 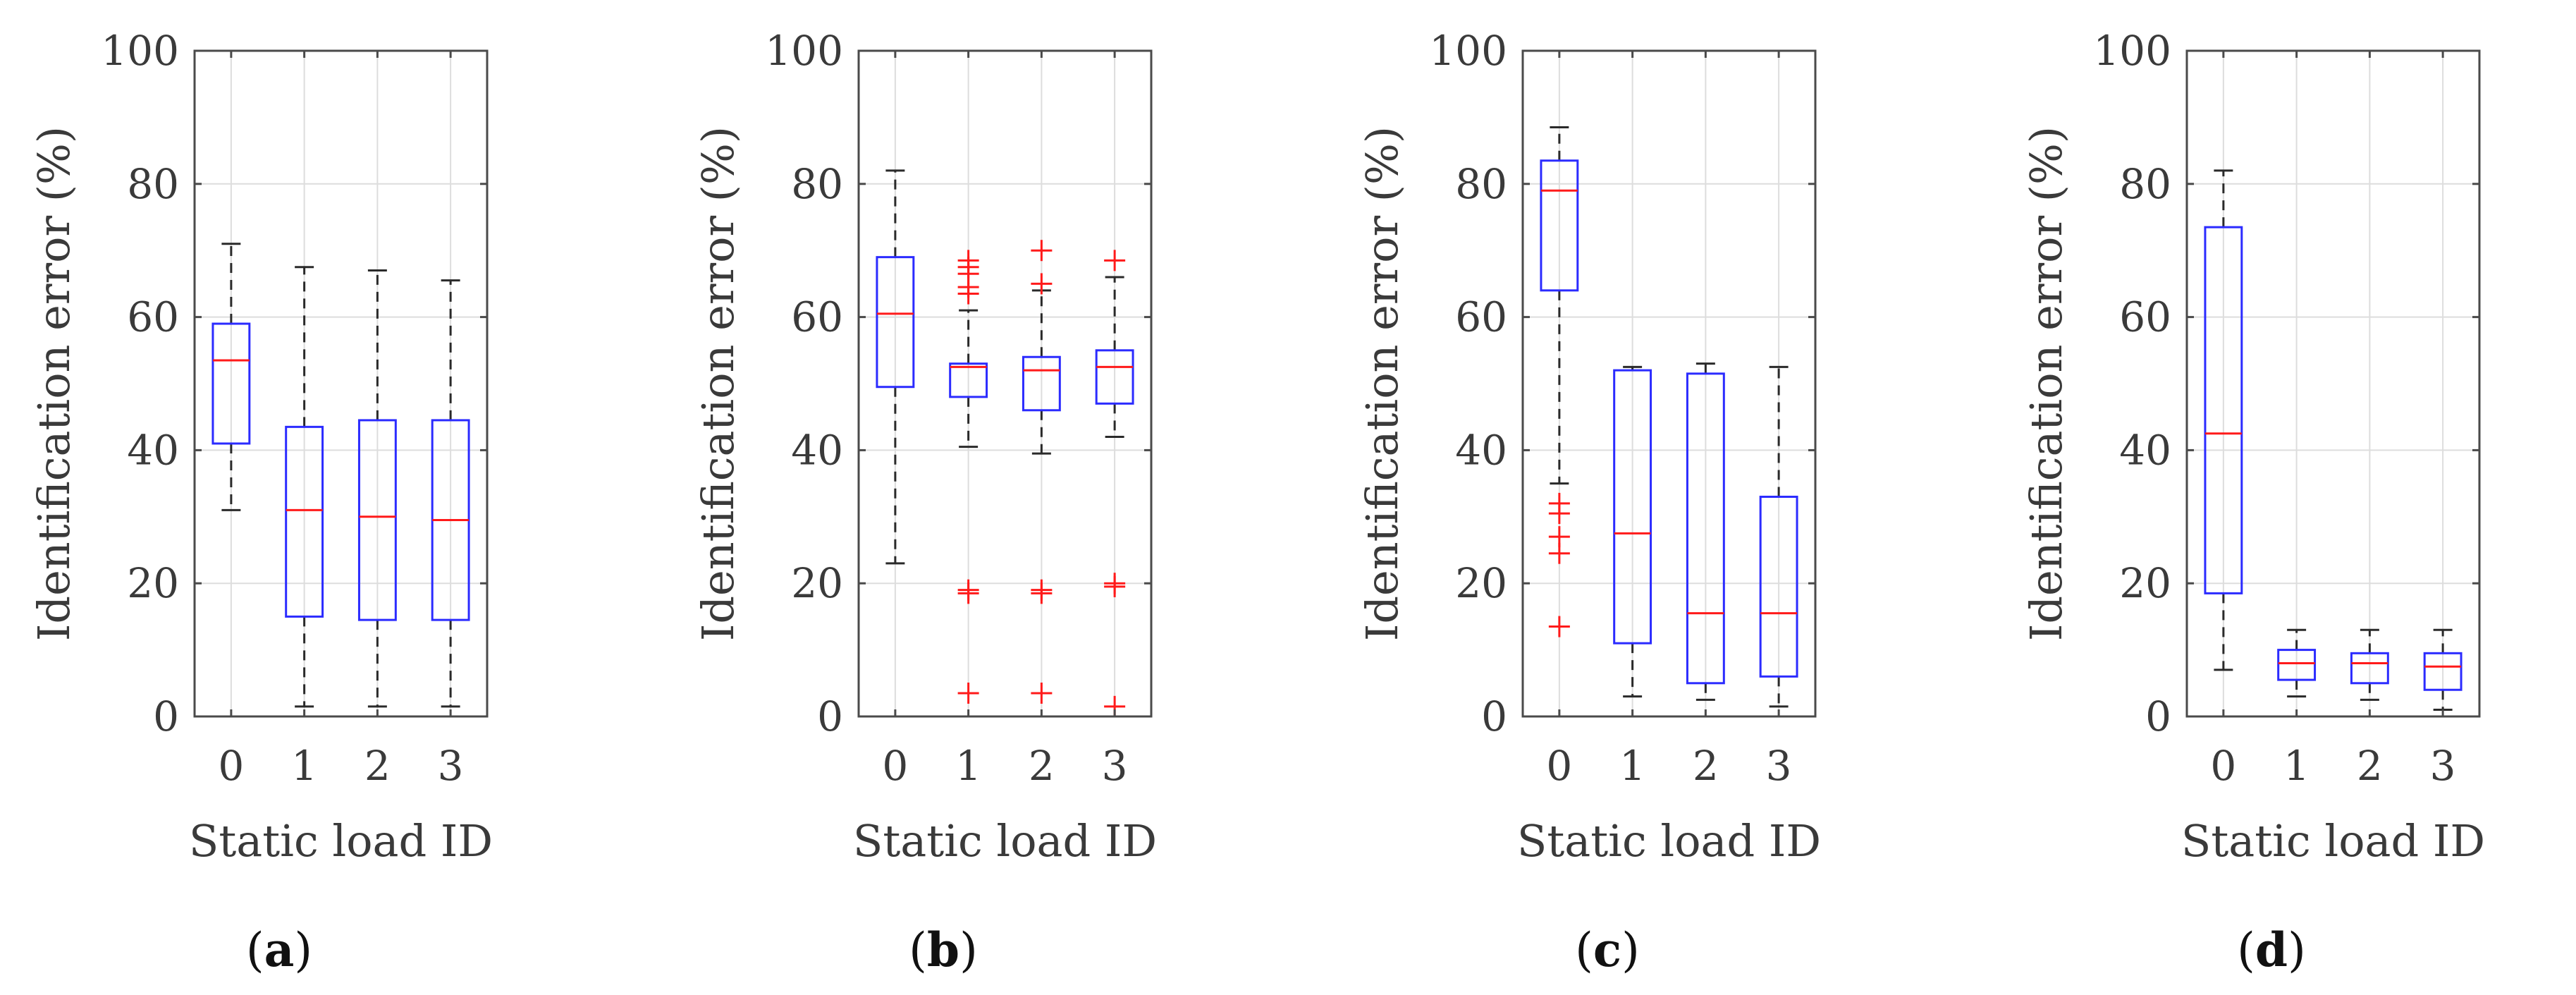 What do you see at coordinates (279, 949) in the screenshot?
I see `panel-caption: (a)` at bounding box center [279, 949].